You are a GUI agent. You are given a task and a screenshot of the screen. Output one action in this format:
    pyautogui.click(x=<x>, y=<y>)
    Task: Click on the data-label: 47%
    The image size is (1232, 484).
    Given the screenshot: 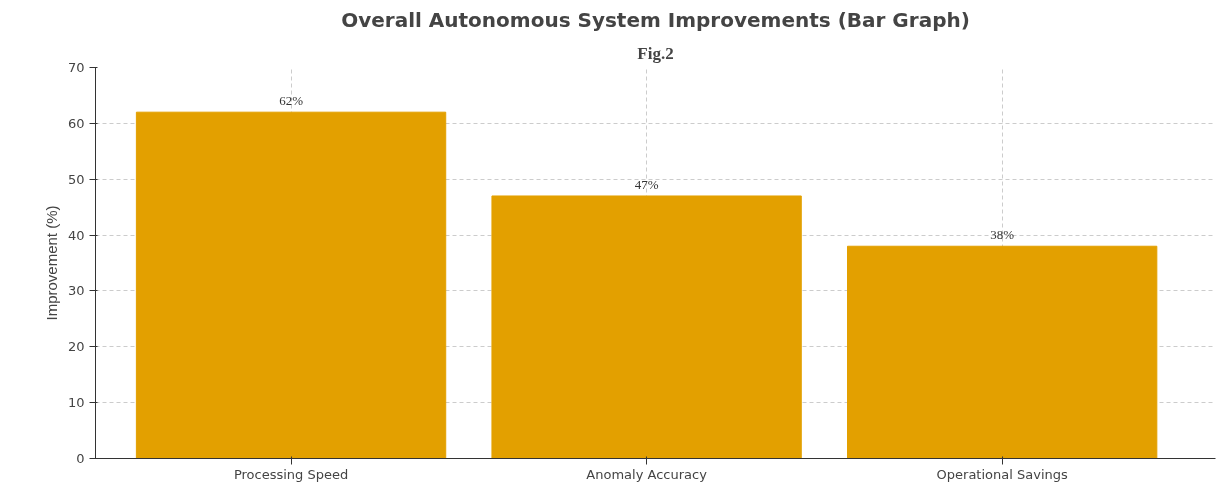 What is the action you would take?
    pyautogui.click(x=646, y=184)
    